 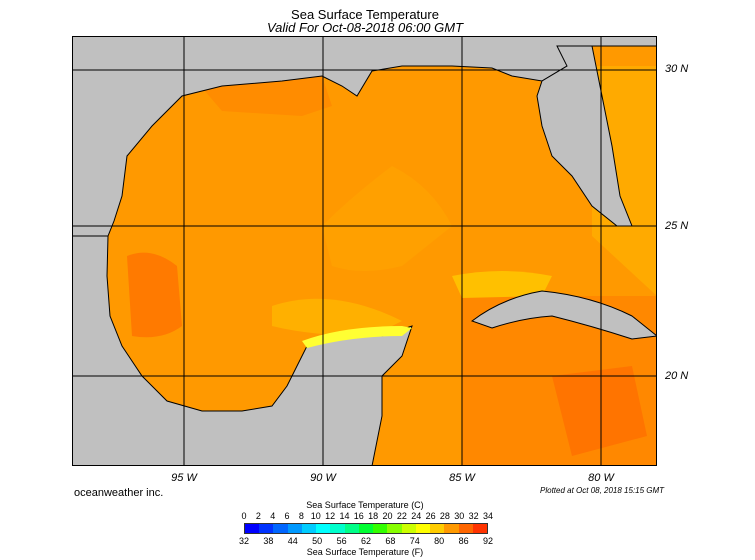 I want to click on legend-tick-fahrenheit: 50, so click(x=317, y=541).